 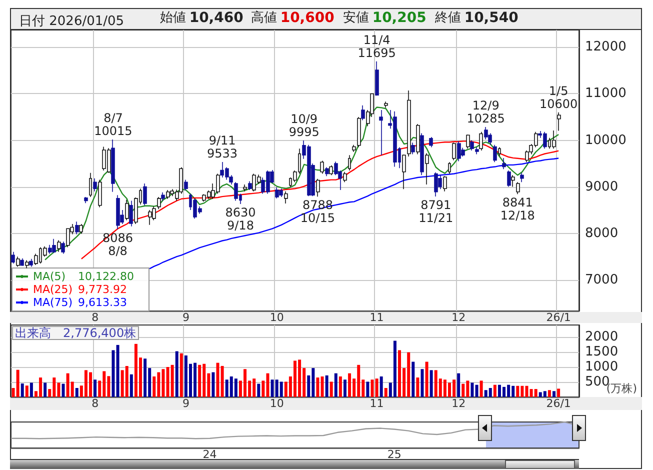 I want to click on annotation: 10,122.80, so click(x=106, y=276).